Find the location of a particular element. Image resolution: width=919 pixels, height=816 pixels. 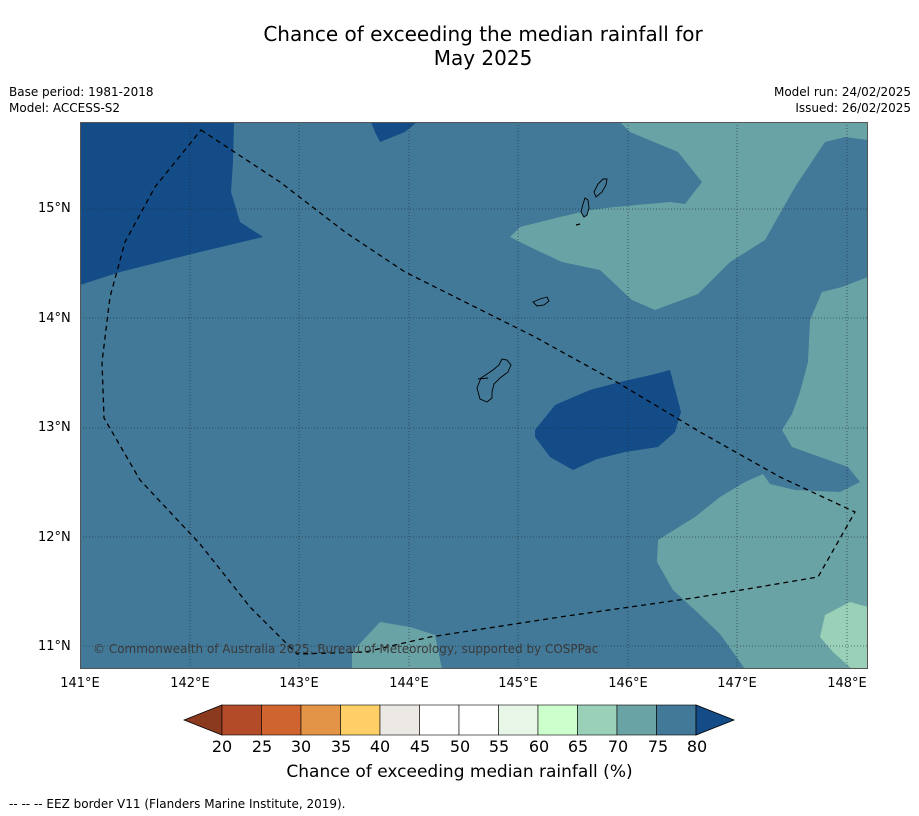

colorbar-extend-low is located at coordinates (203, 720).